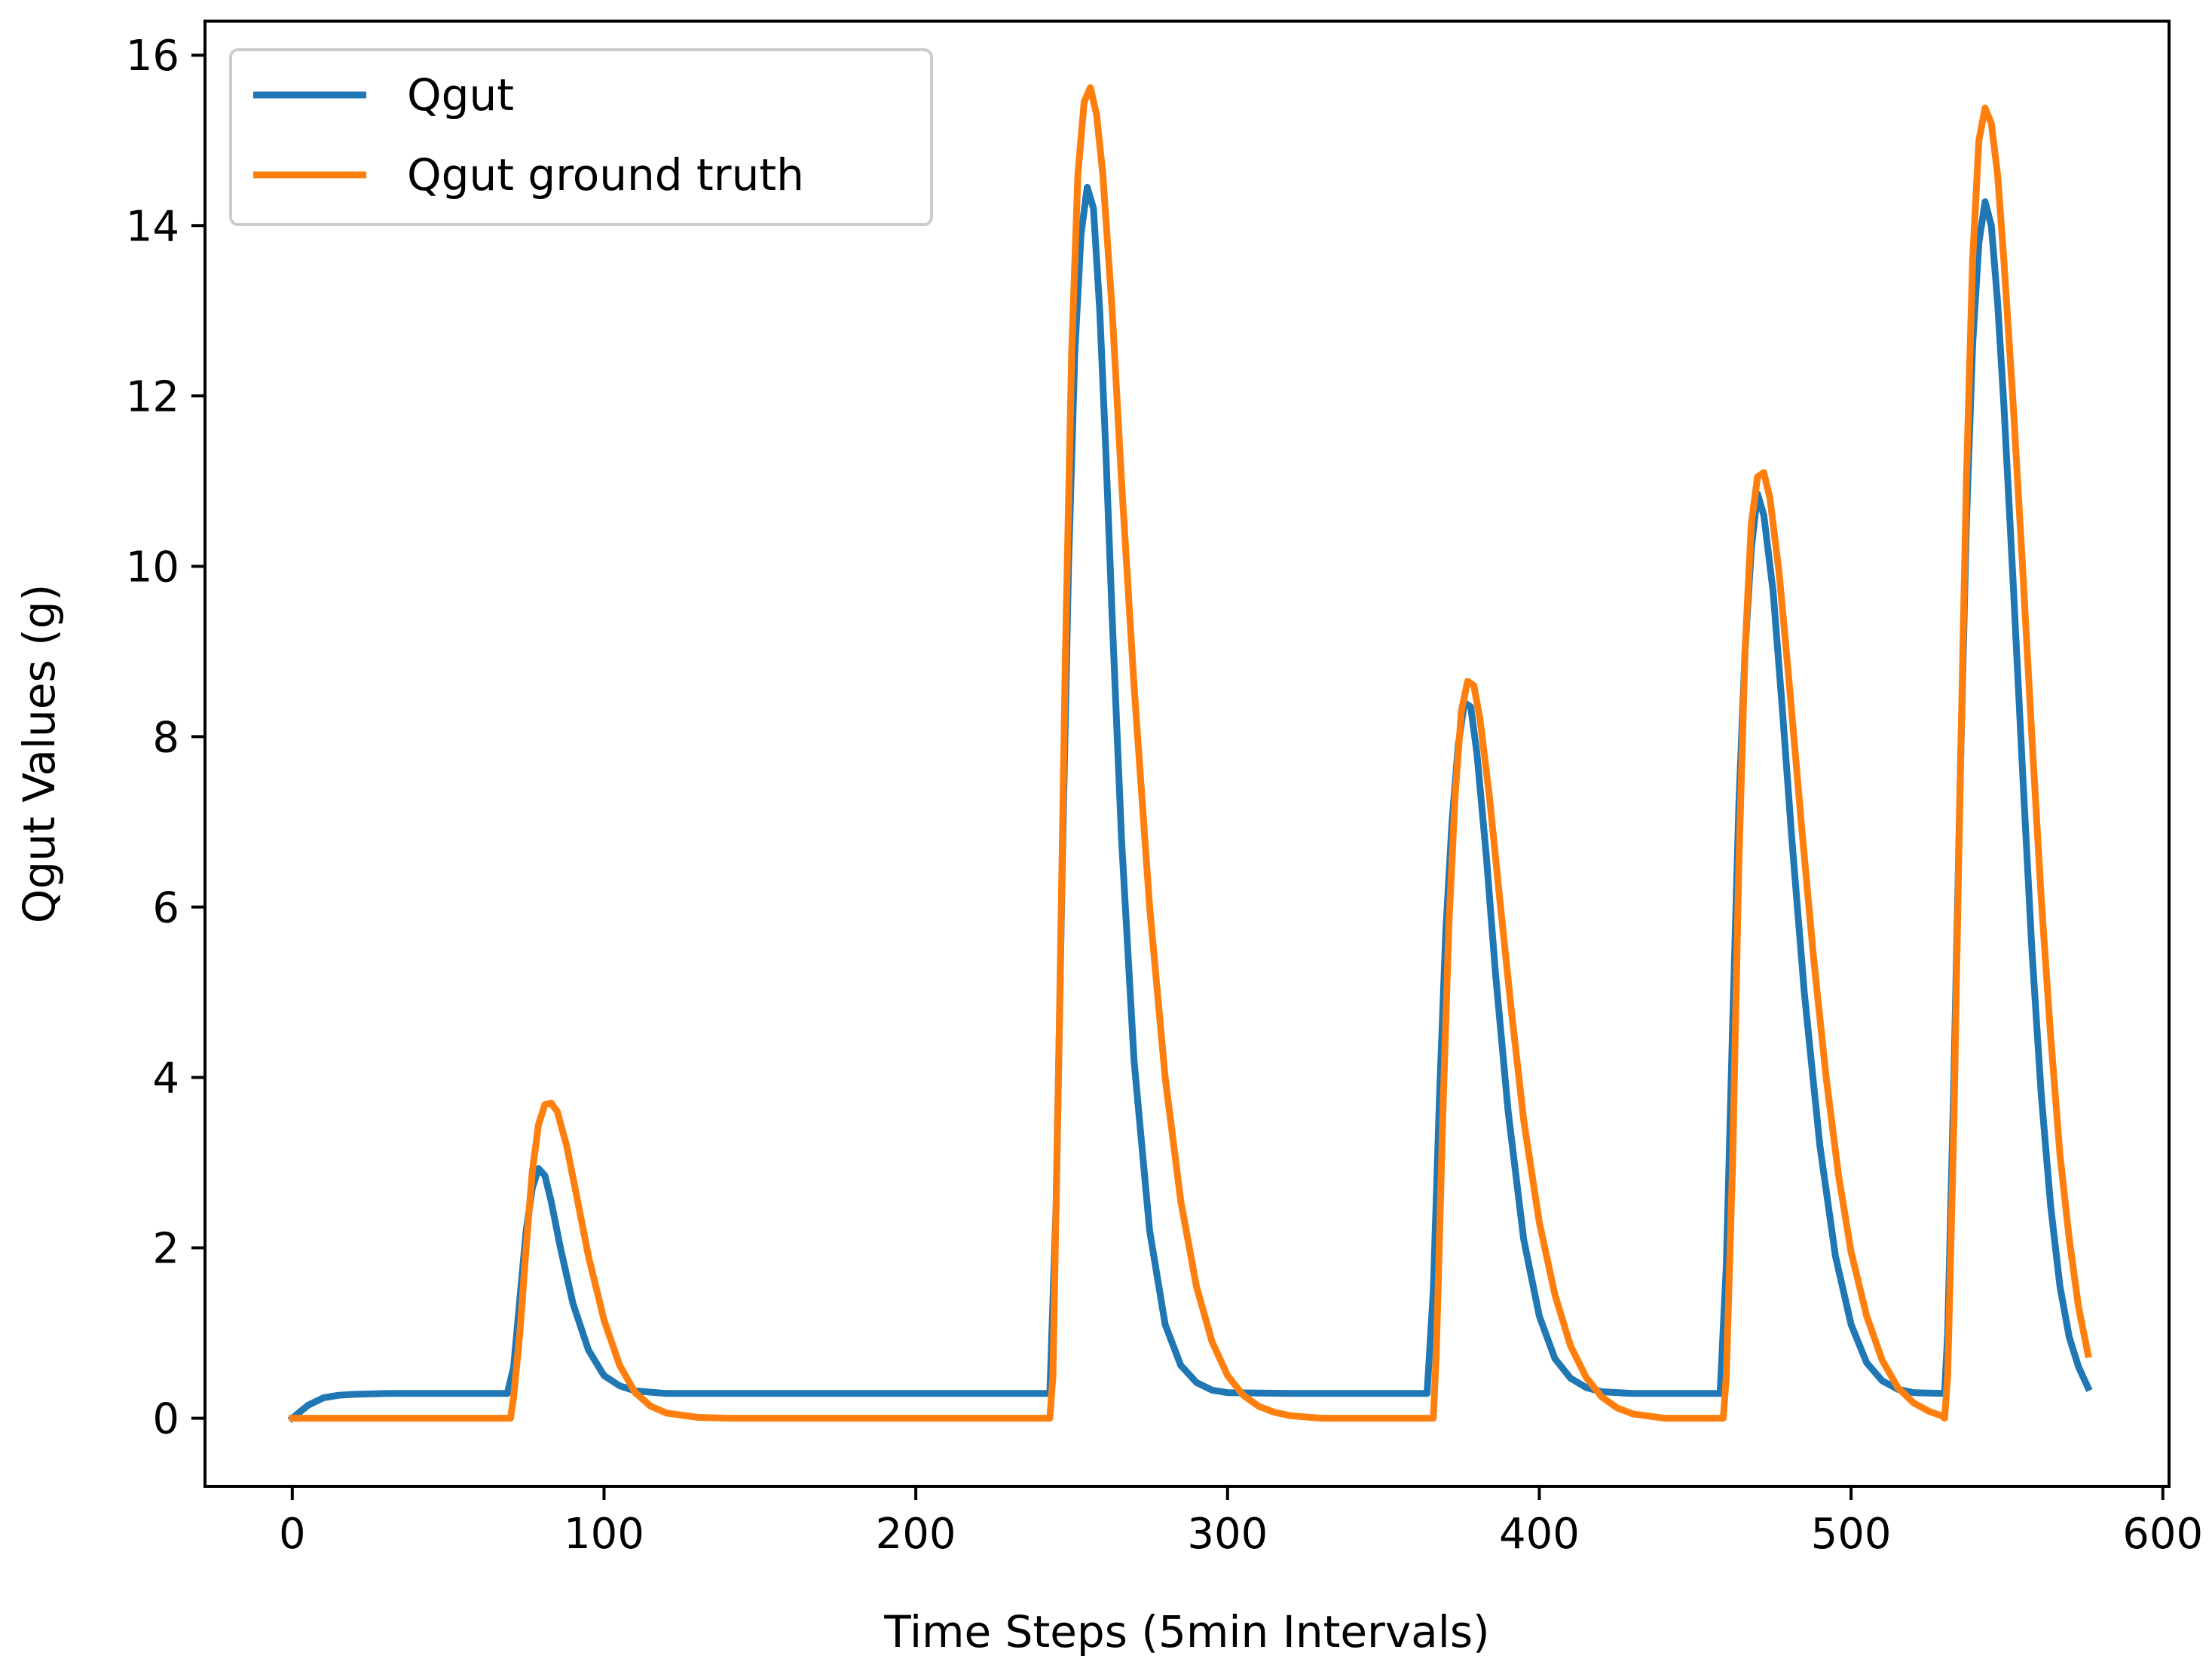  What do you see at coordinates (40, 754) in the screenshot?
I see `y-axis-label: Qgut Values (g)` at bounding box center [40, 754].